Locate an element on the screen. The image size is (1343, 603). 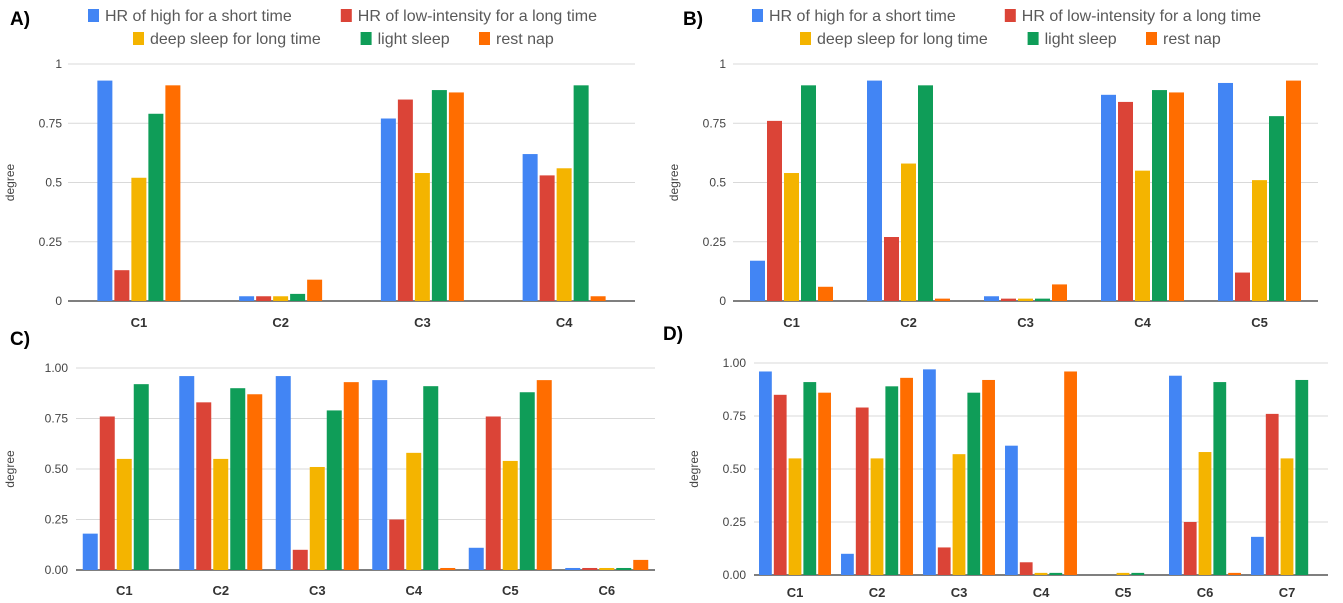
legend-label-0: HR of high for a short time is located at coordinates (198, 16).